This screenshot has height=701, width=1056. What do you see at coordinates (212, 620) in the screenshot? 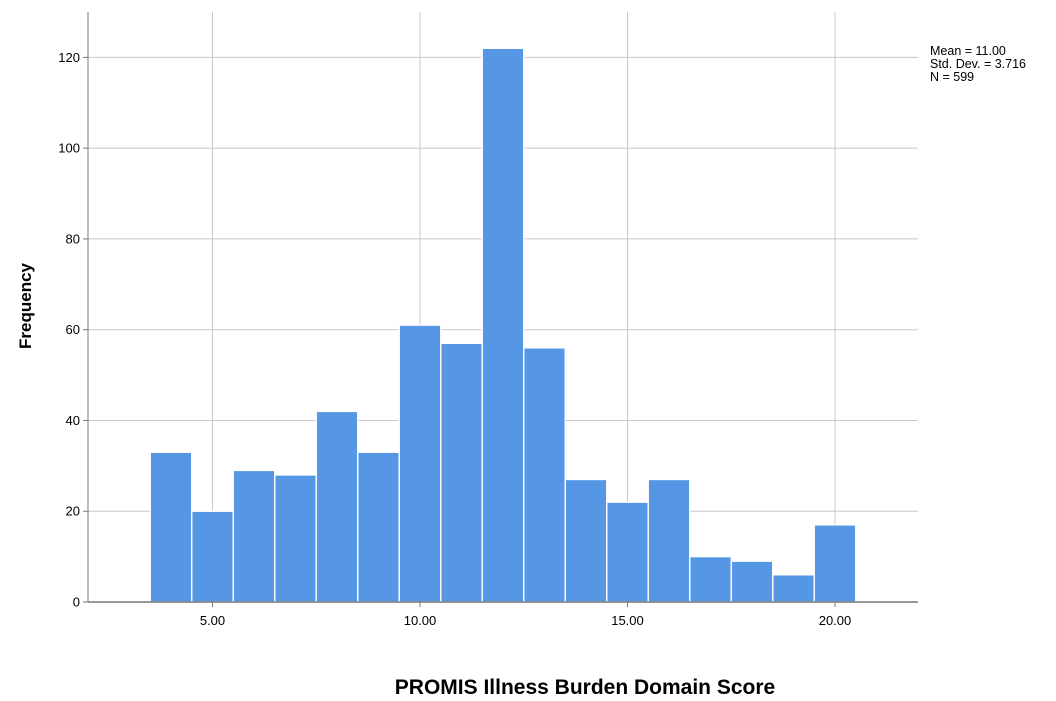
I see `x-tick-label: 5.00` at bounding box center [212, 620].